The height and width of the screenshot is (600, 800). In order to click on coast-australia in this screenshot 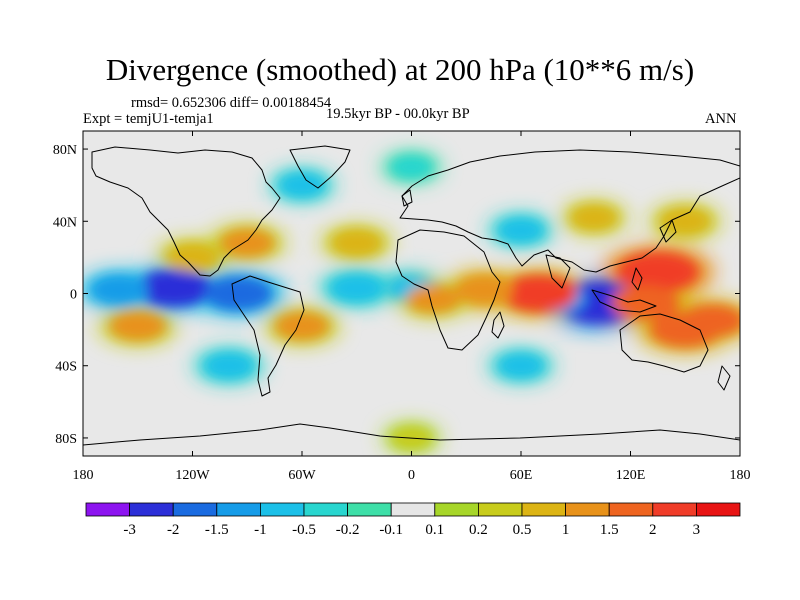, I will do `click(664, 343)`.